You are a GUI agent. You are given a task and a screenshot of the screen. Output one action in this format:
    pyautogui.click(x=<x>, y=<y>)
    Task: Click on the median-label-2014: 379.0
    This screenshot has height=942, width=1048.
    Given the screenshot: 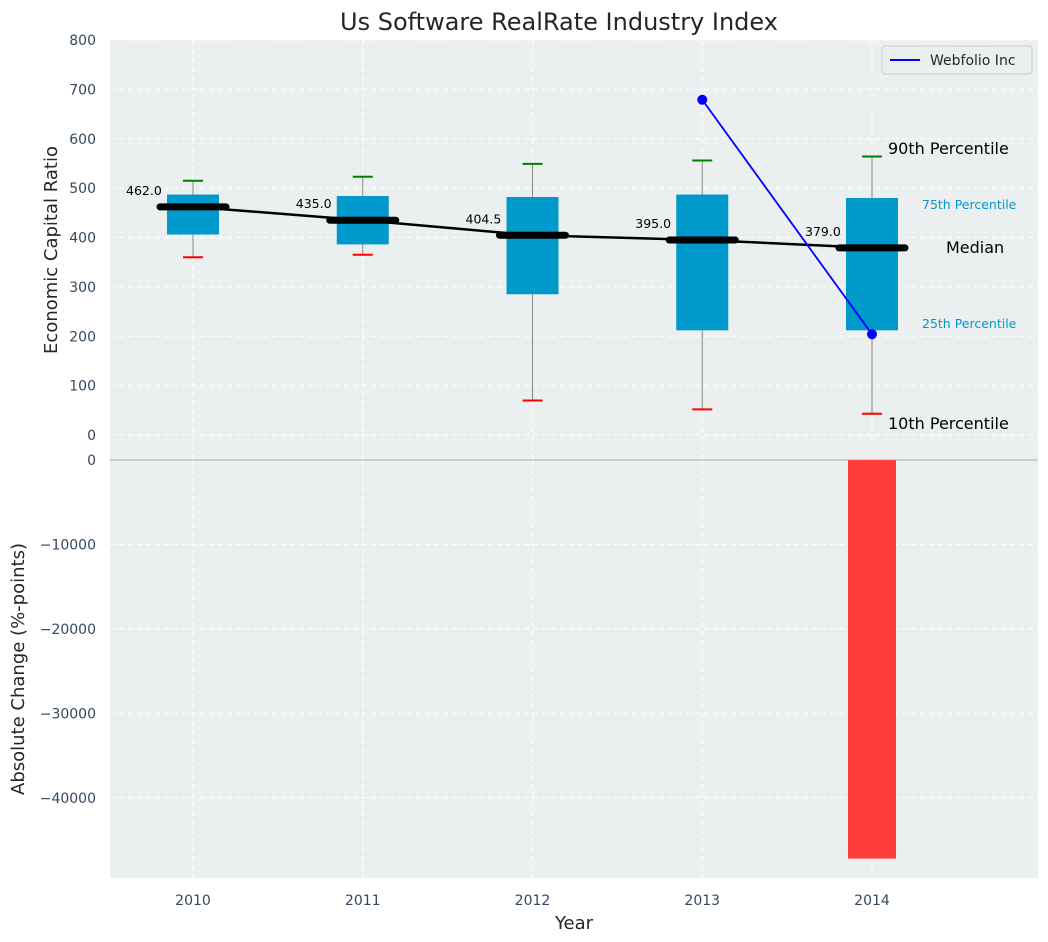 What is the action you would take?
    pyautogui.click(x=823, y=231)
    